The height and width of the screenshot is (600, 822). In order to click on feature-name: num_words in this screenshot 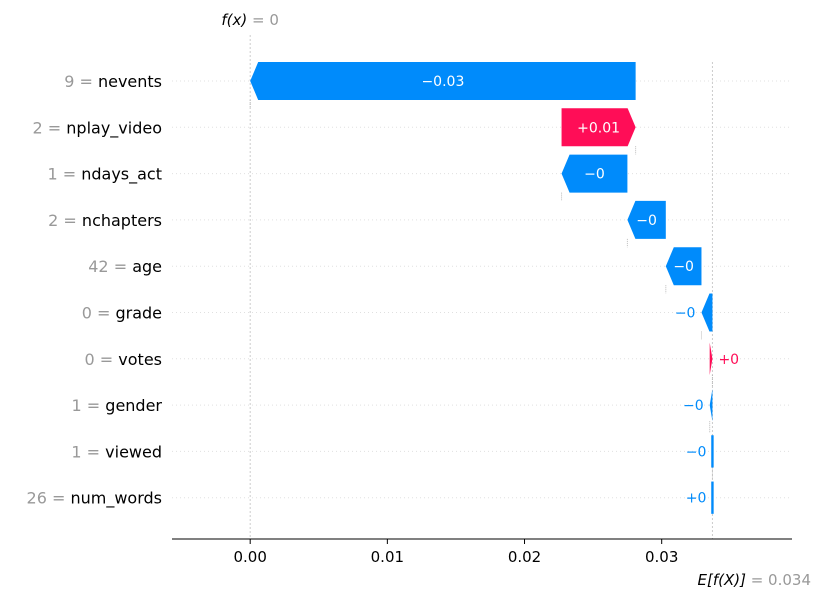, I will do `click(116, 499)`.